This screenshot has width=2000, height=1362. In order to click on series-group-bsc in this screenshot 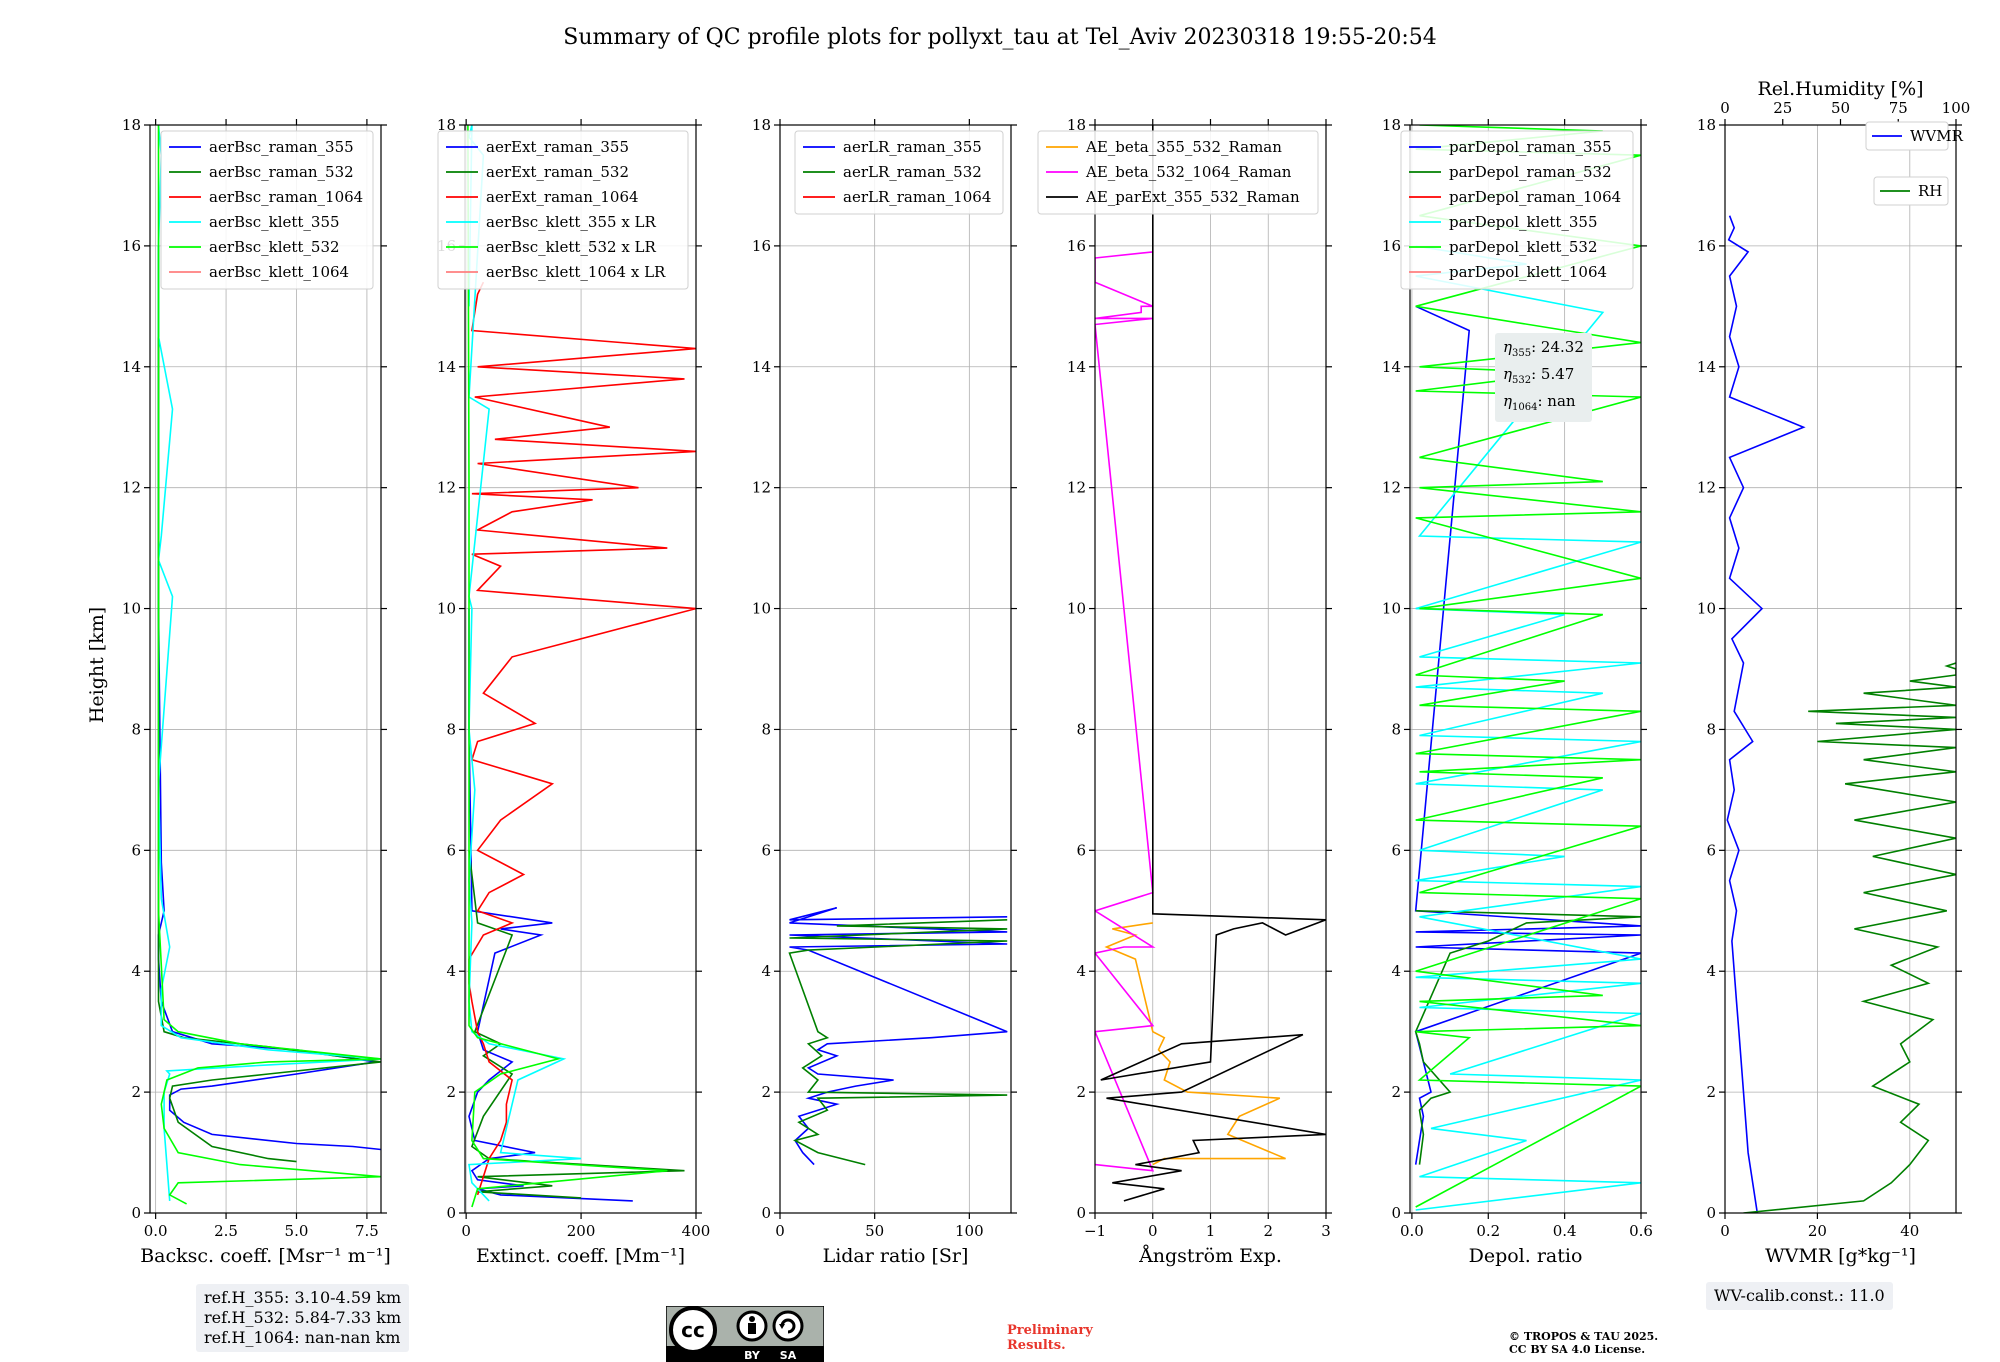, I will do `click(269, 665)`.